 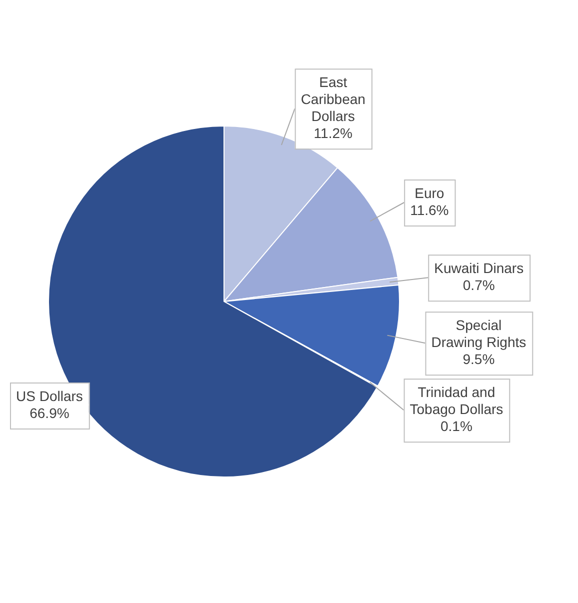 What do you see at coordinates (457, 401) in the screenshot?
I see `slice-label: Trinidad and Tobago Dollars` at bounding box center [457, 401].